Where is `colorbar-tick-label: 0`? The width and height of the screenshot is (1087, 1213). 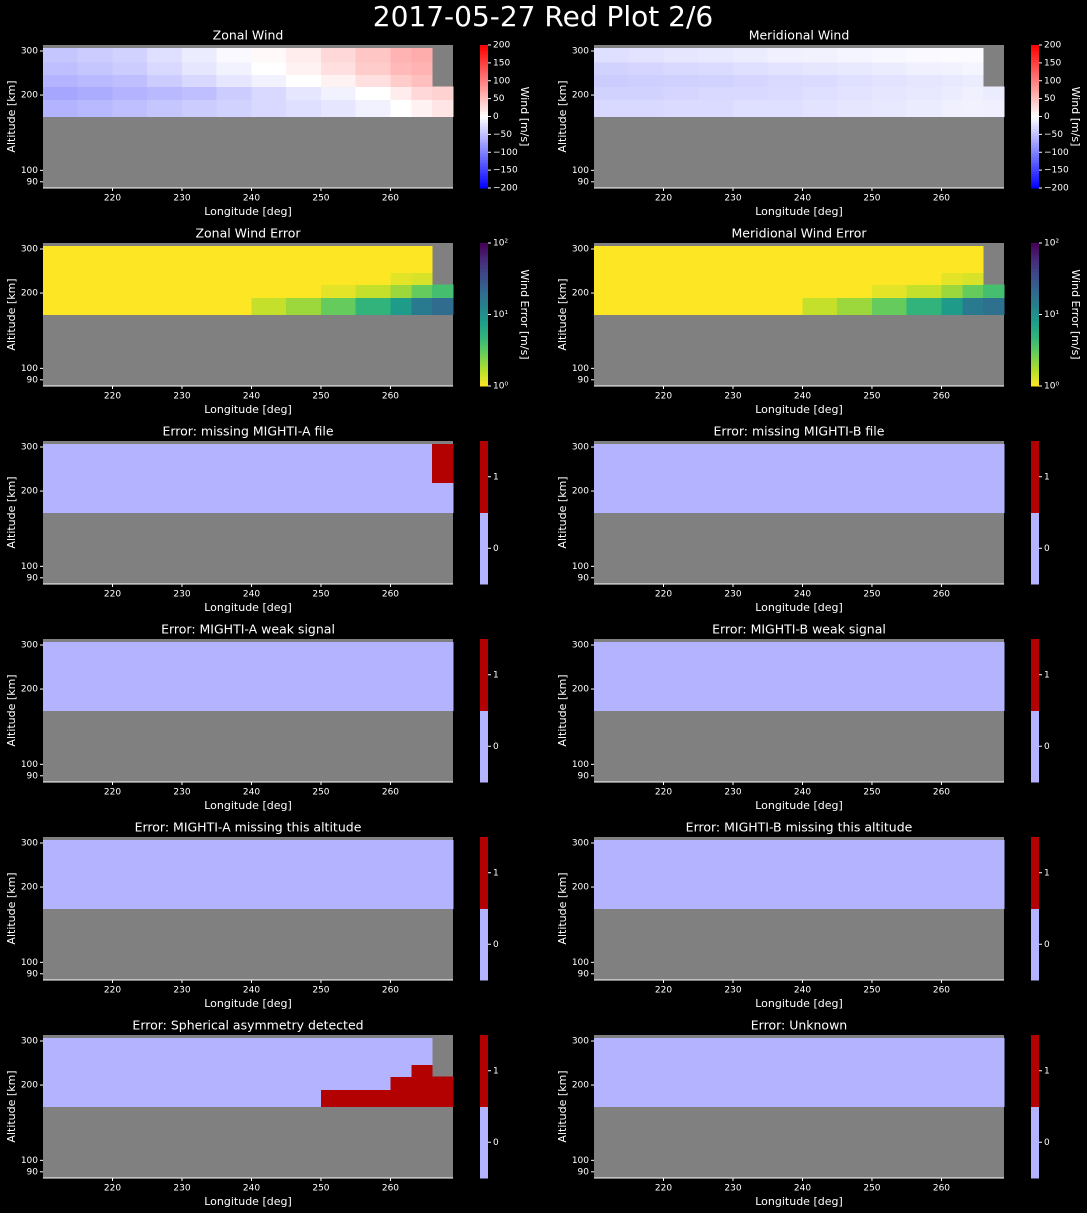 colorbar-tick-label: 0 is located at coordinates (496, 1143).